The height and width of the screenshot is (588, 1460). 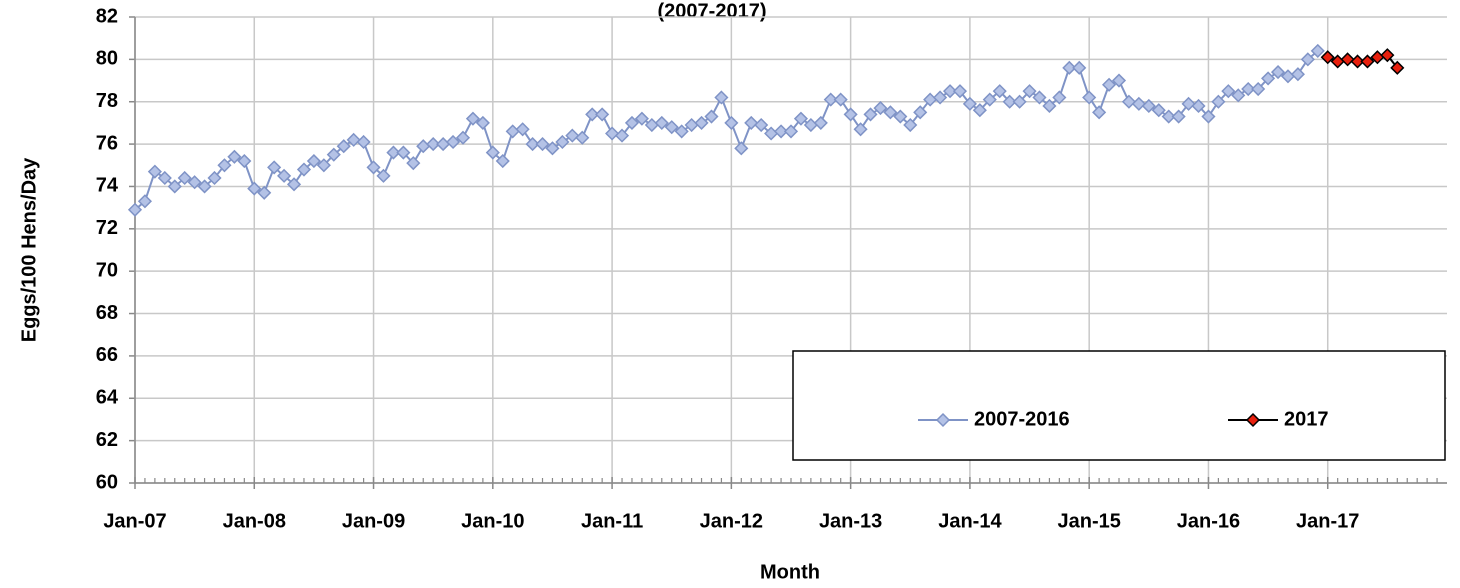 I want to click on y-axis-label: Eggs/100 Hens/Day, so click(x=29, y=249).